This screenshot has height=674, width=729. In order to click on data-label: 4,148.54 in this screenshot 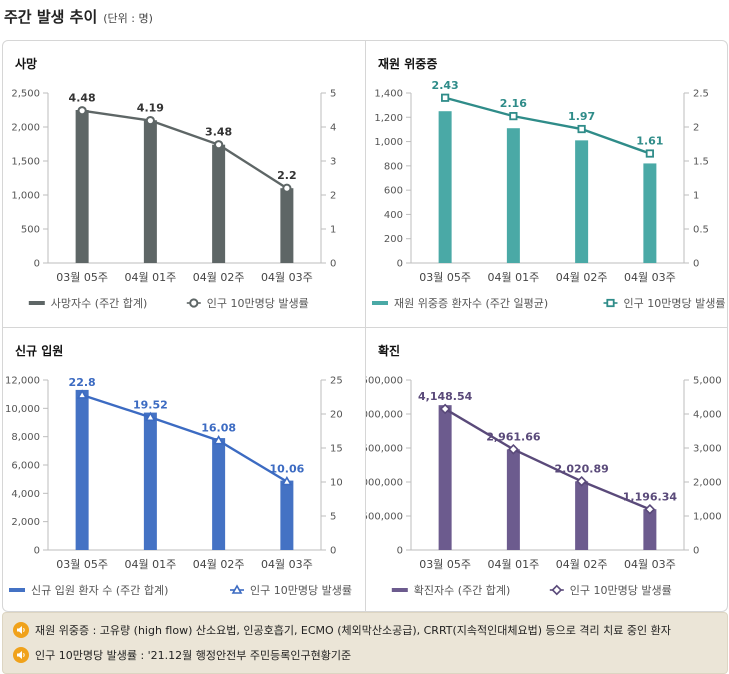, I will do `click(445, 396)`.